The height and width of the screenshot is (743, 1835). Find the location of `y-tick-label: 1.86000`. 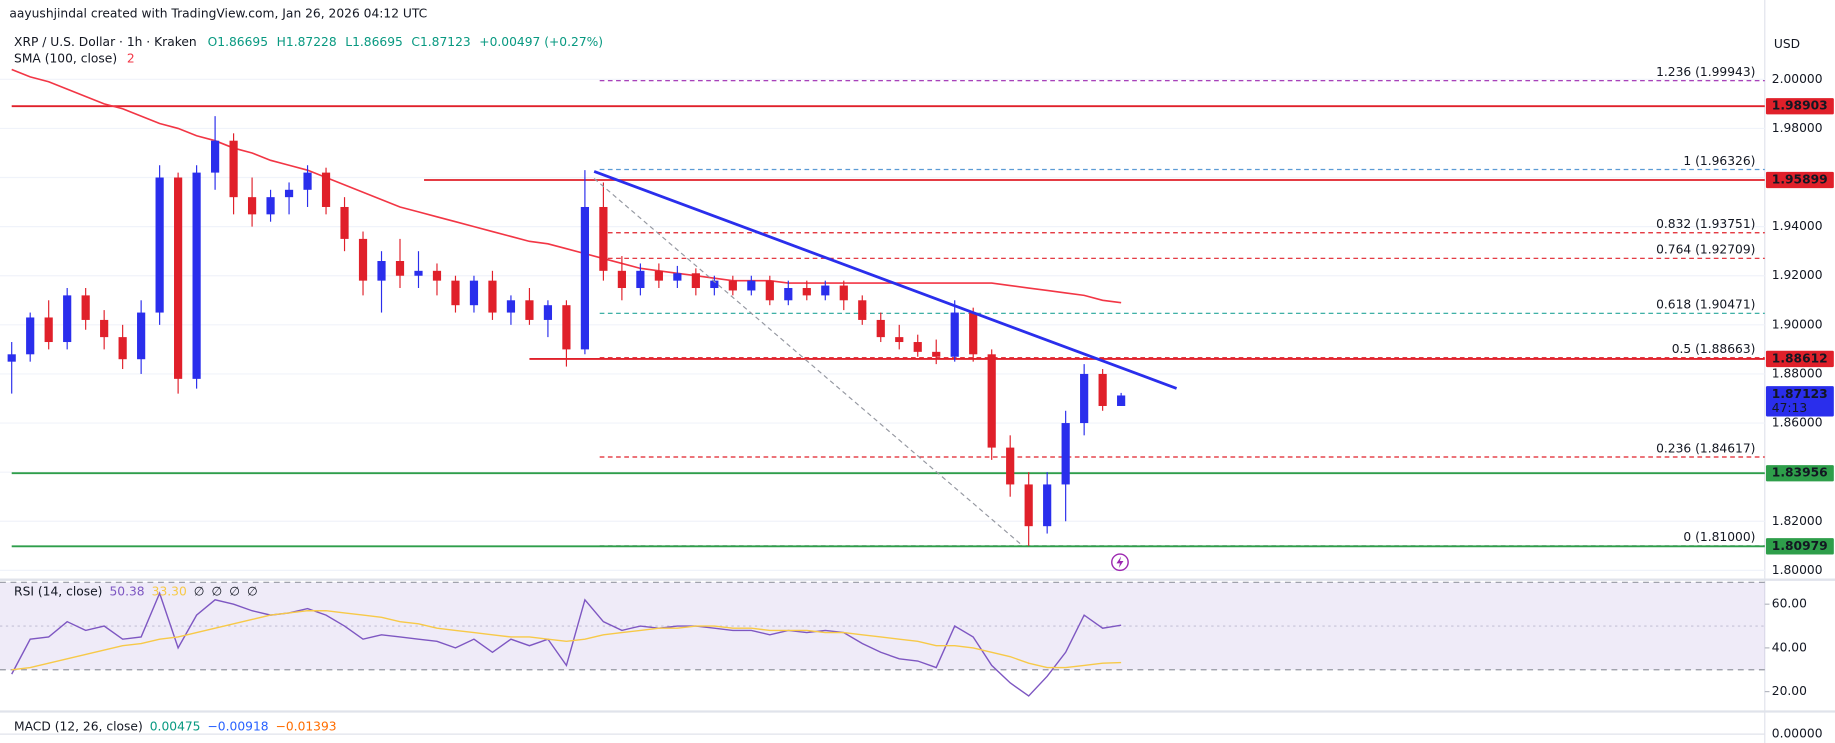

y-tick-label: 1.86000 is located at coordinates (1797, 423).